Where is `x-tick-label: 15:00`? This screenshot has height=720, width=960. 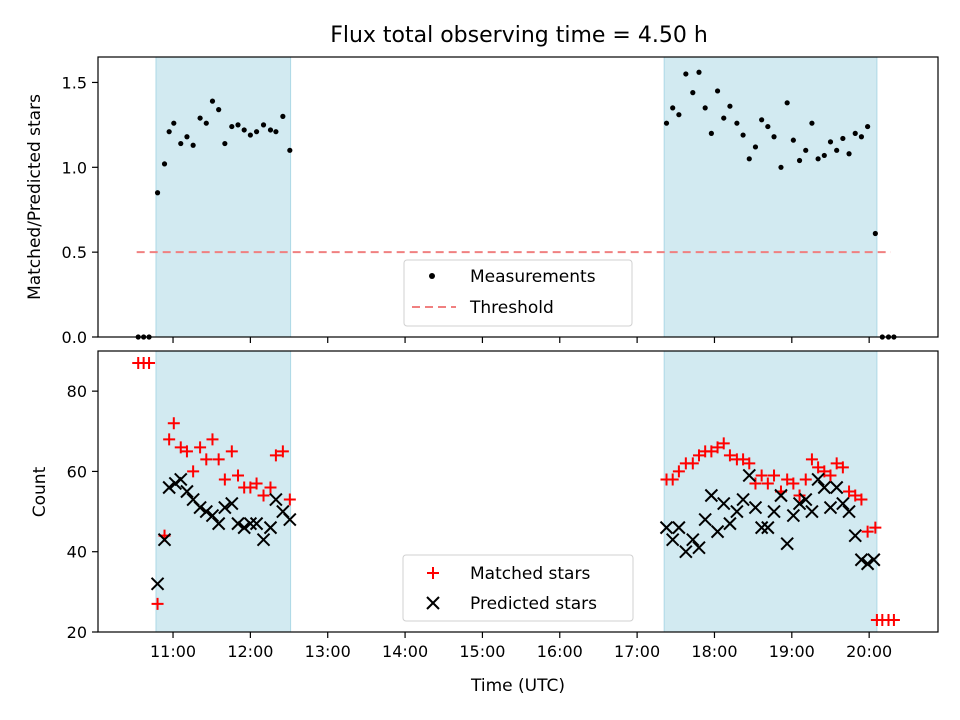 x-tick-label: 15:00 is located at coordinates (482, 651).